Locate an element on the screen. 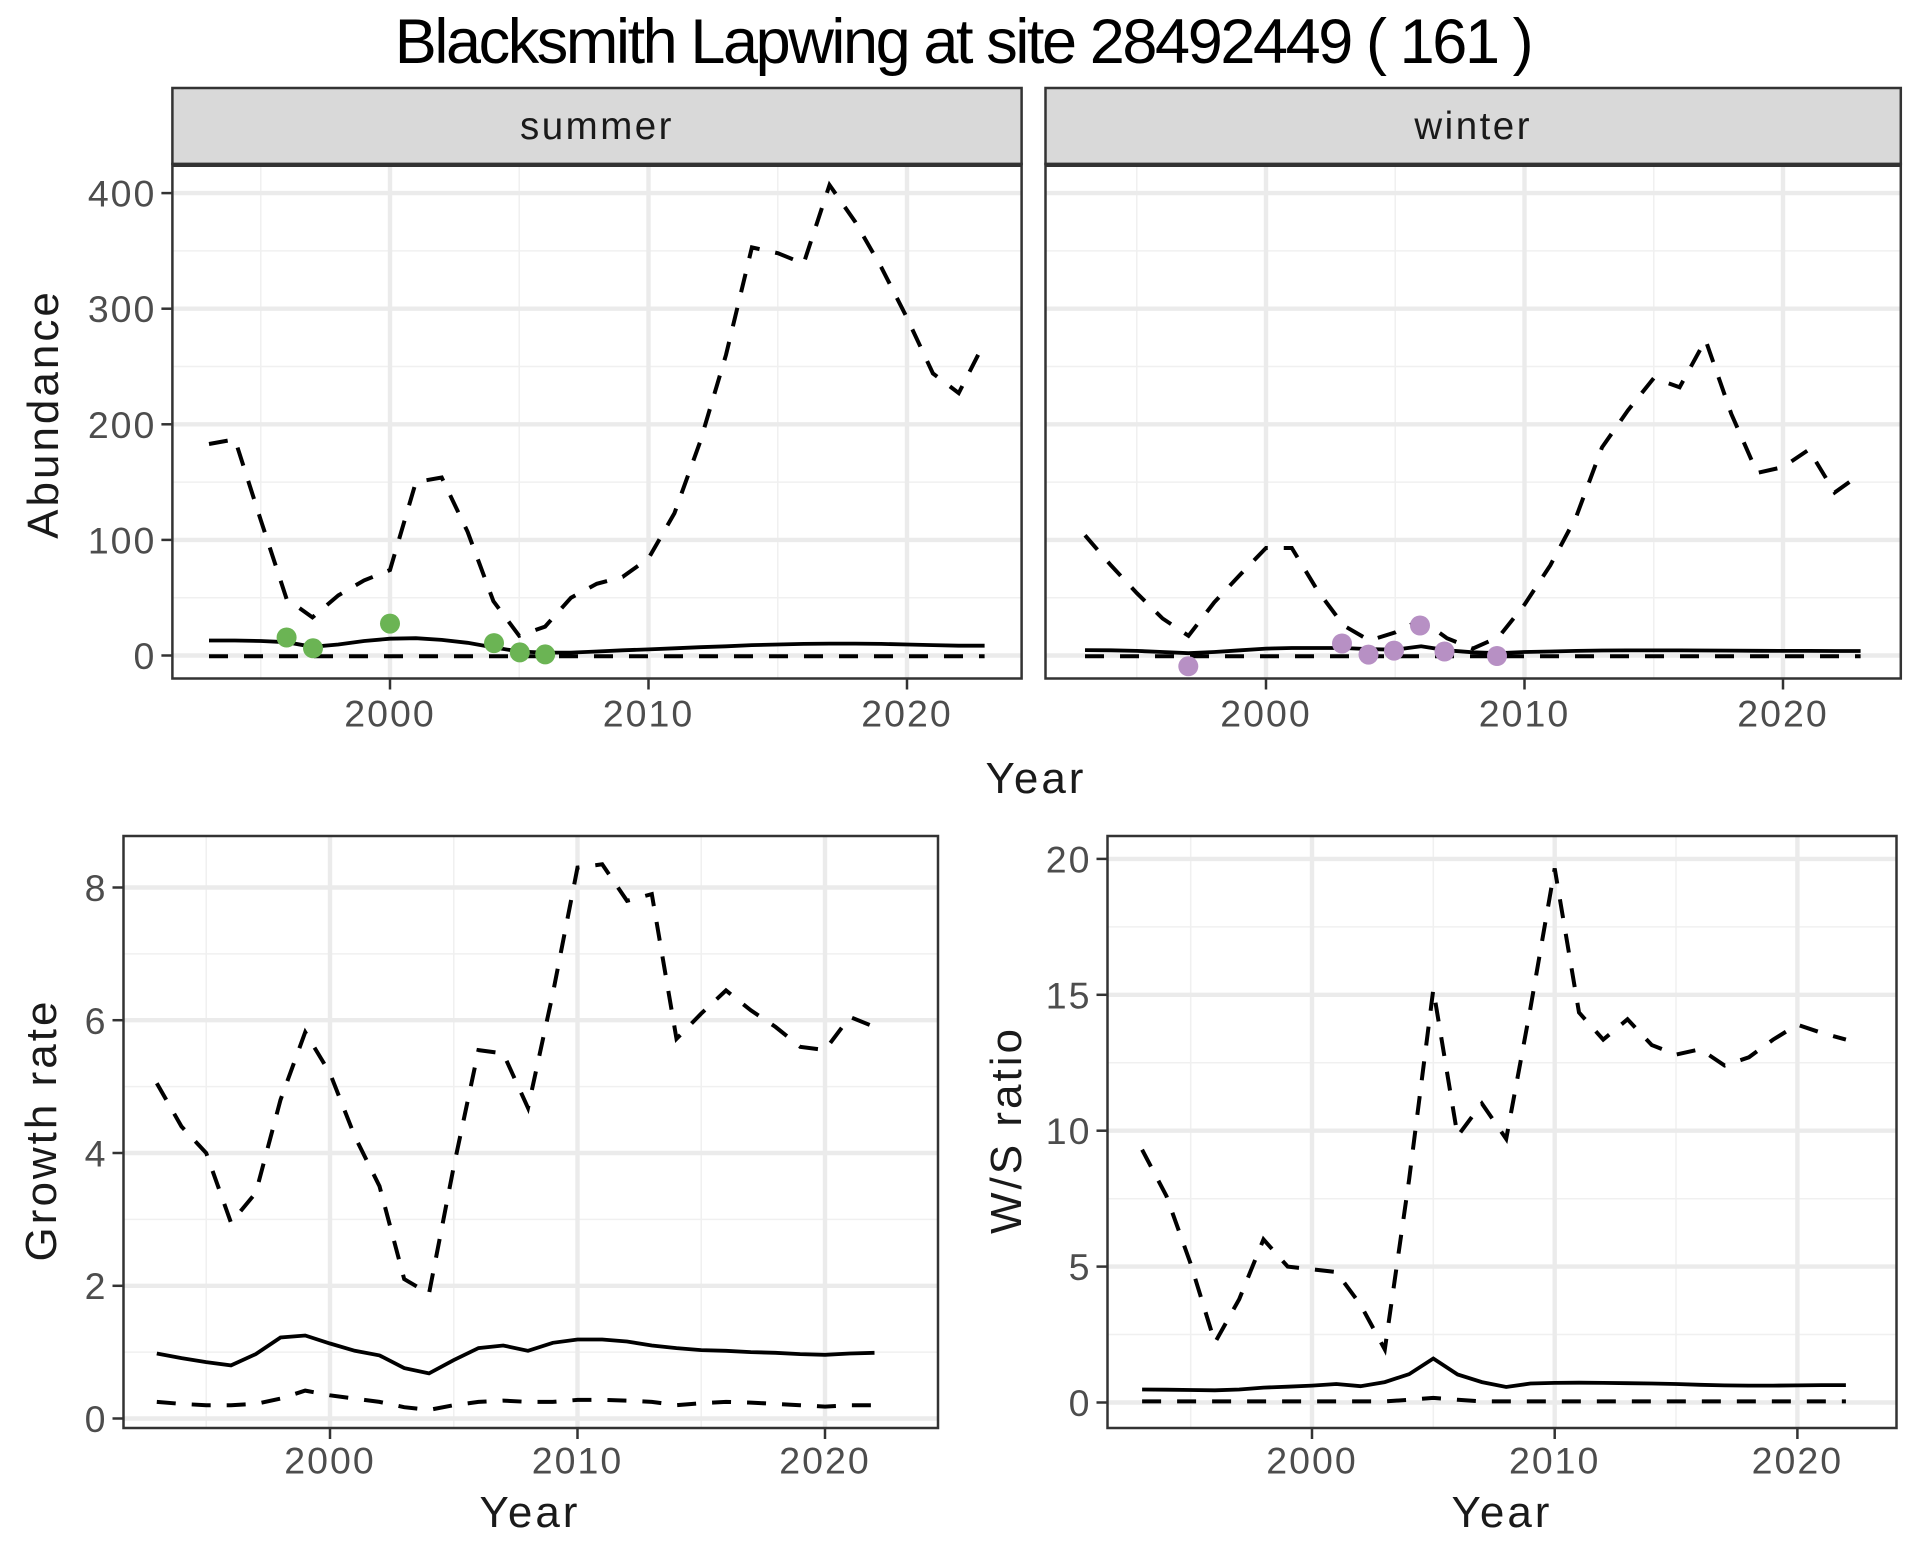 The height and width of the screenshot is (1565, 1920). svg-text: 20 is located at coordinates (1069, 859).